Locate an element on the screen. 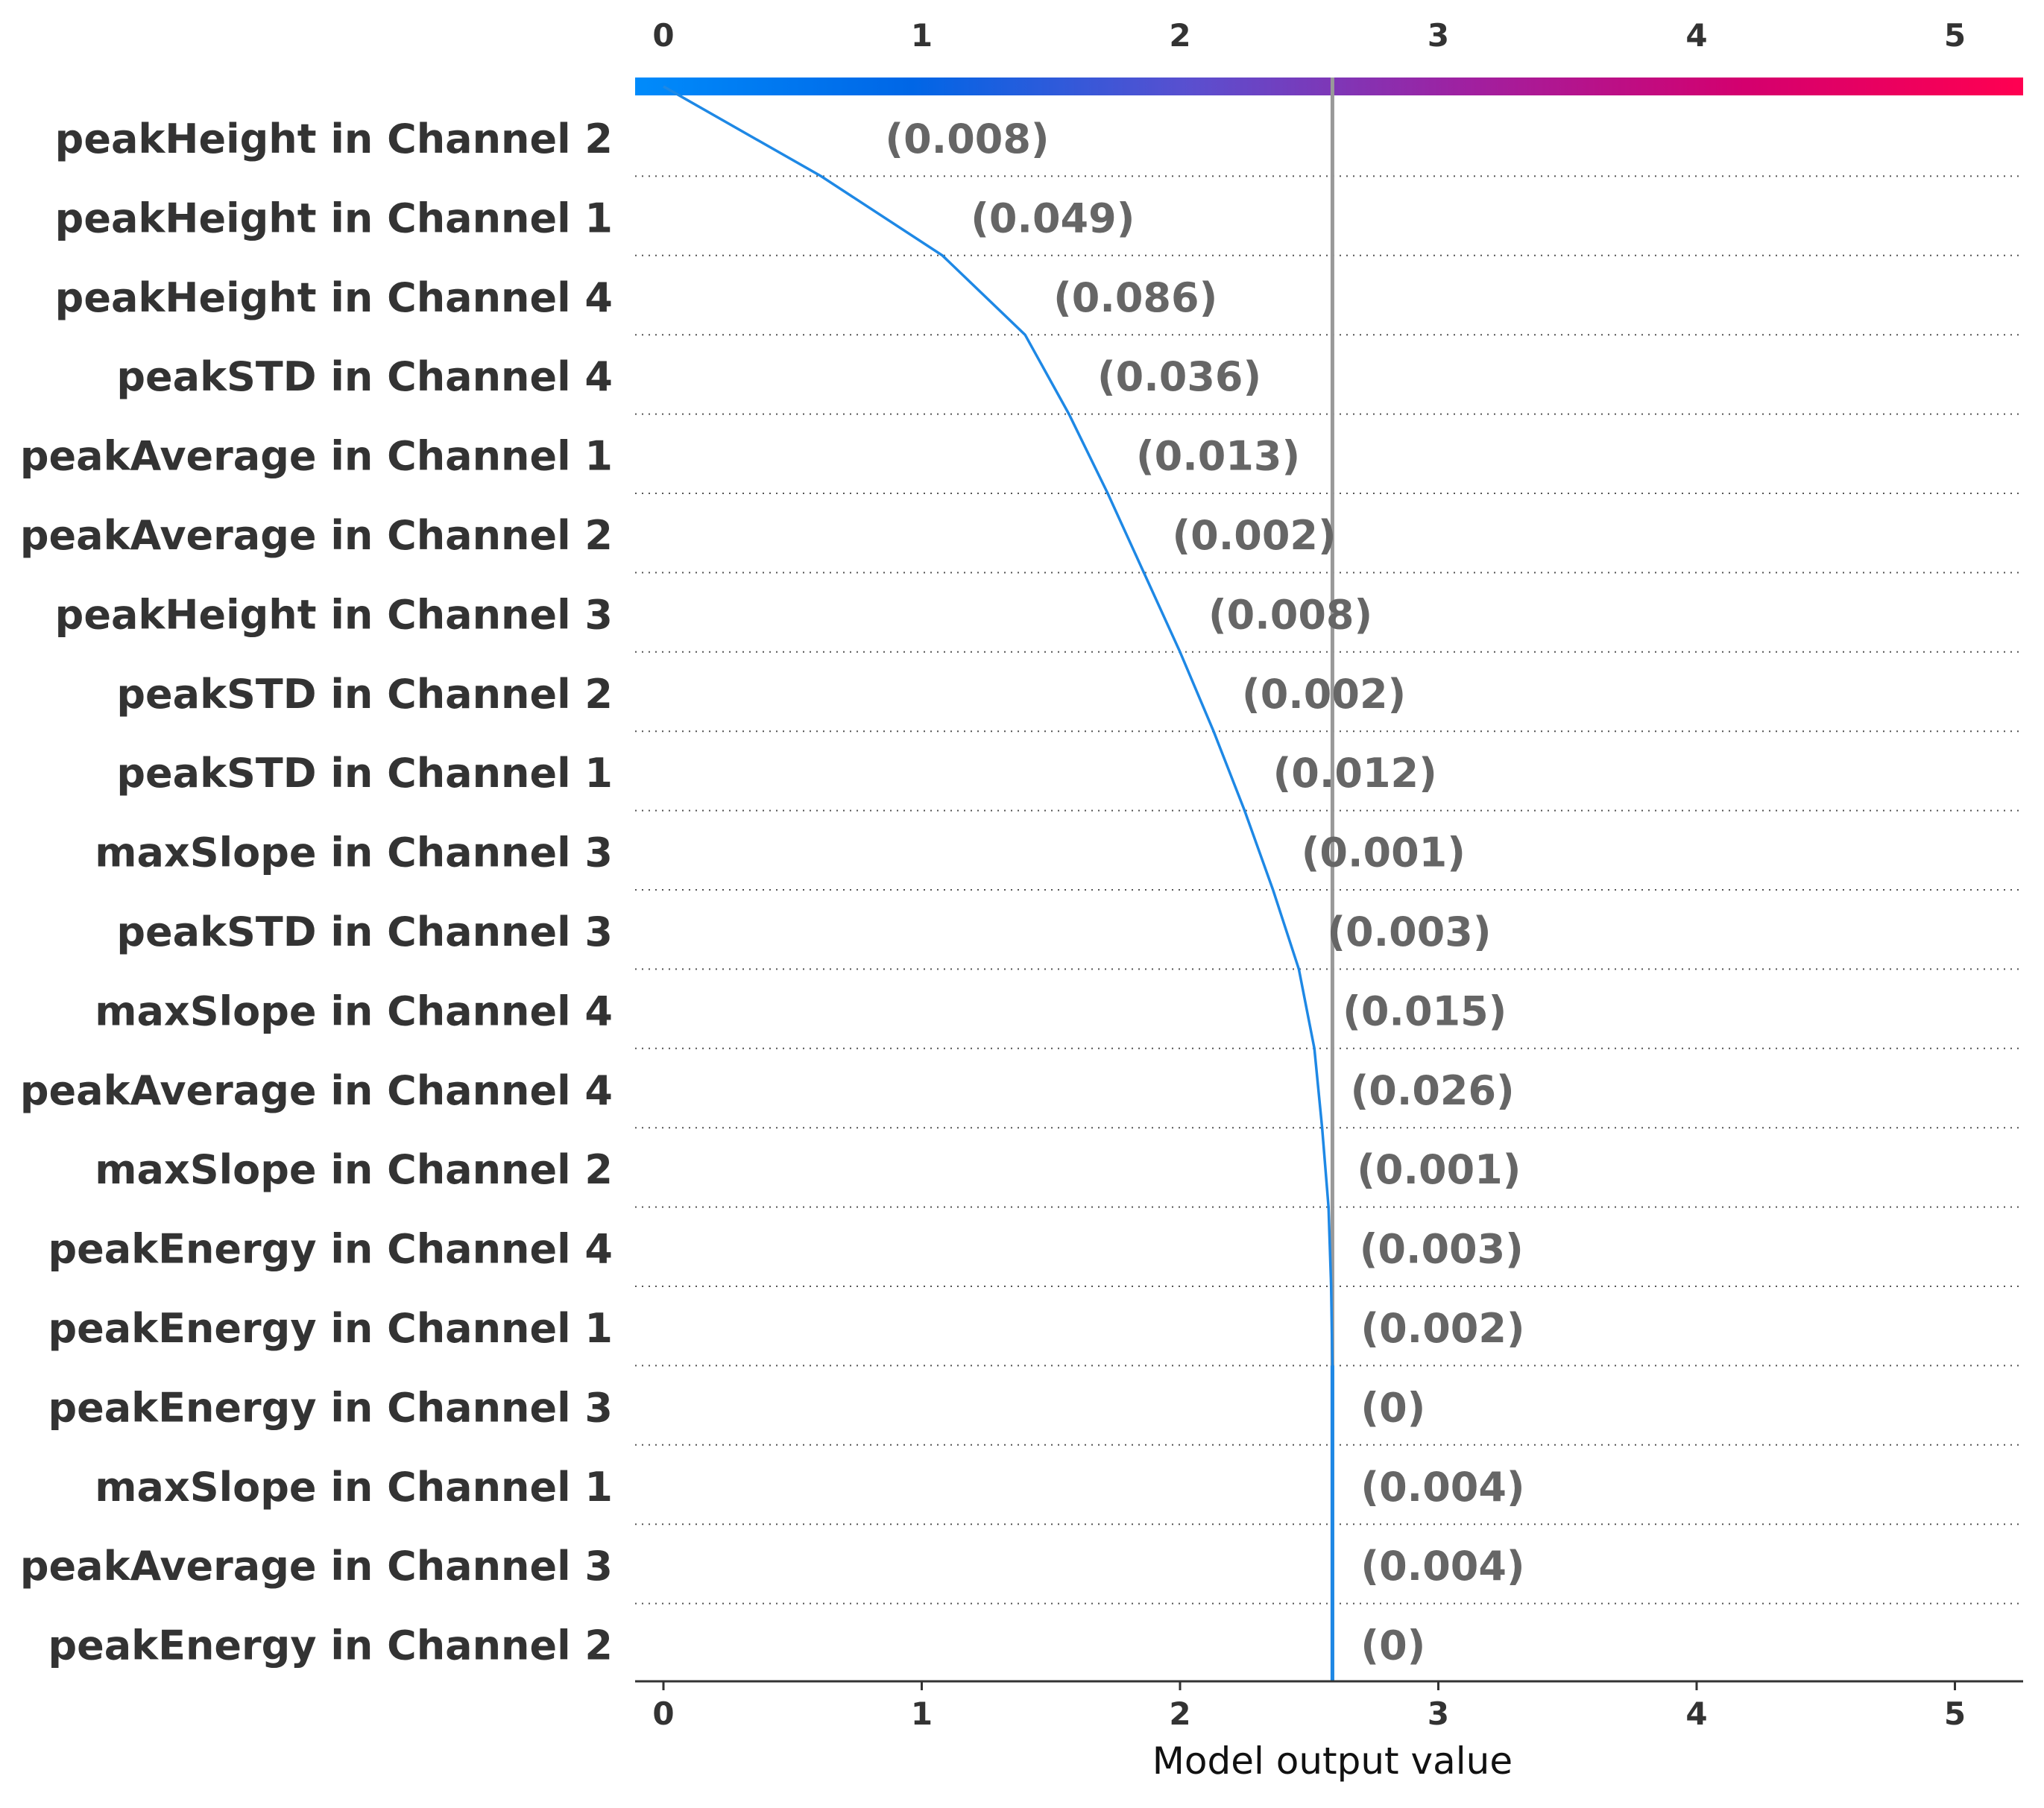 The height and width of the screenshot is (1808, 2044). feature-label: peakSTD in Channel 2 is located at coordinates (364, 694).